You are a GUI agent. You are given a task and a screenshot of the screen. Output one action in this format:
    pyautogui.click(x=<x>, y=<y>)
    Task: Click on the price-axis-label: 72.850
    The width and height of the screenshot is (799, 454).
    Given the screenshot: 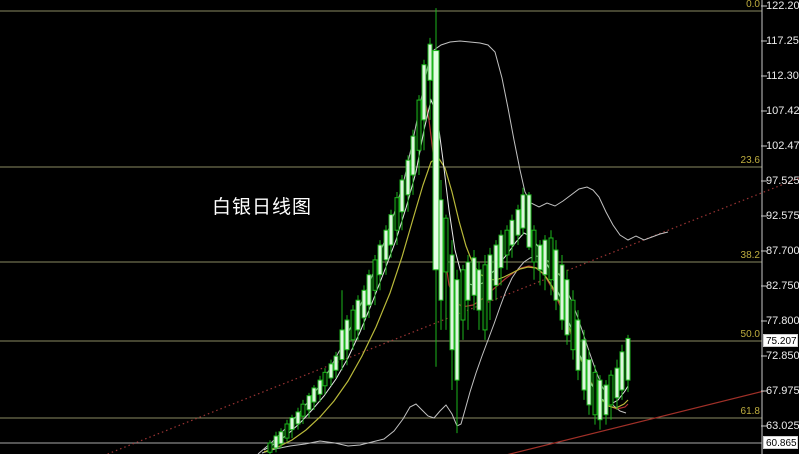 What is the action you would take?
    pyautogui.click(x=782, y=356)
    